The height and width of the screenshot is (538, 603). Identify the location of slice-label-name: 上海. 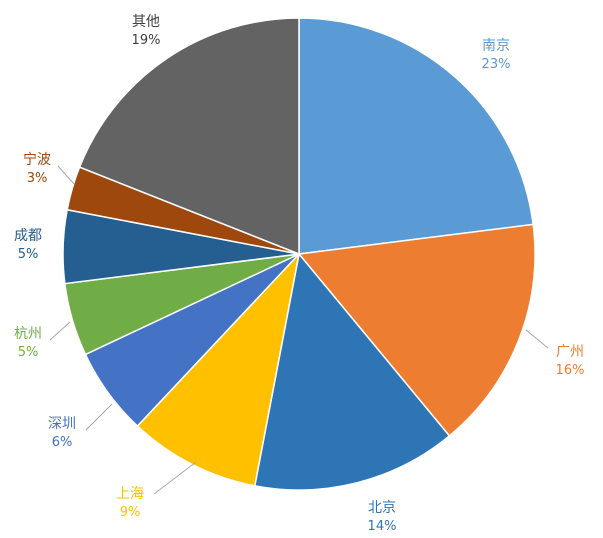
(130, 494).